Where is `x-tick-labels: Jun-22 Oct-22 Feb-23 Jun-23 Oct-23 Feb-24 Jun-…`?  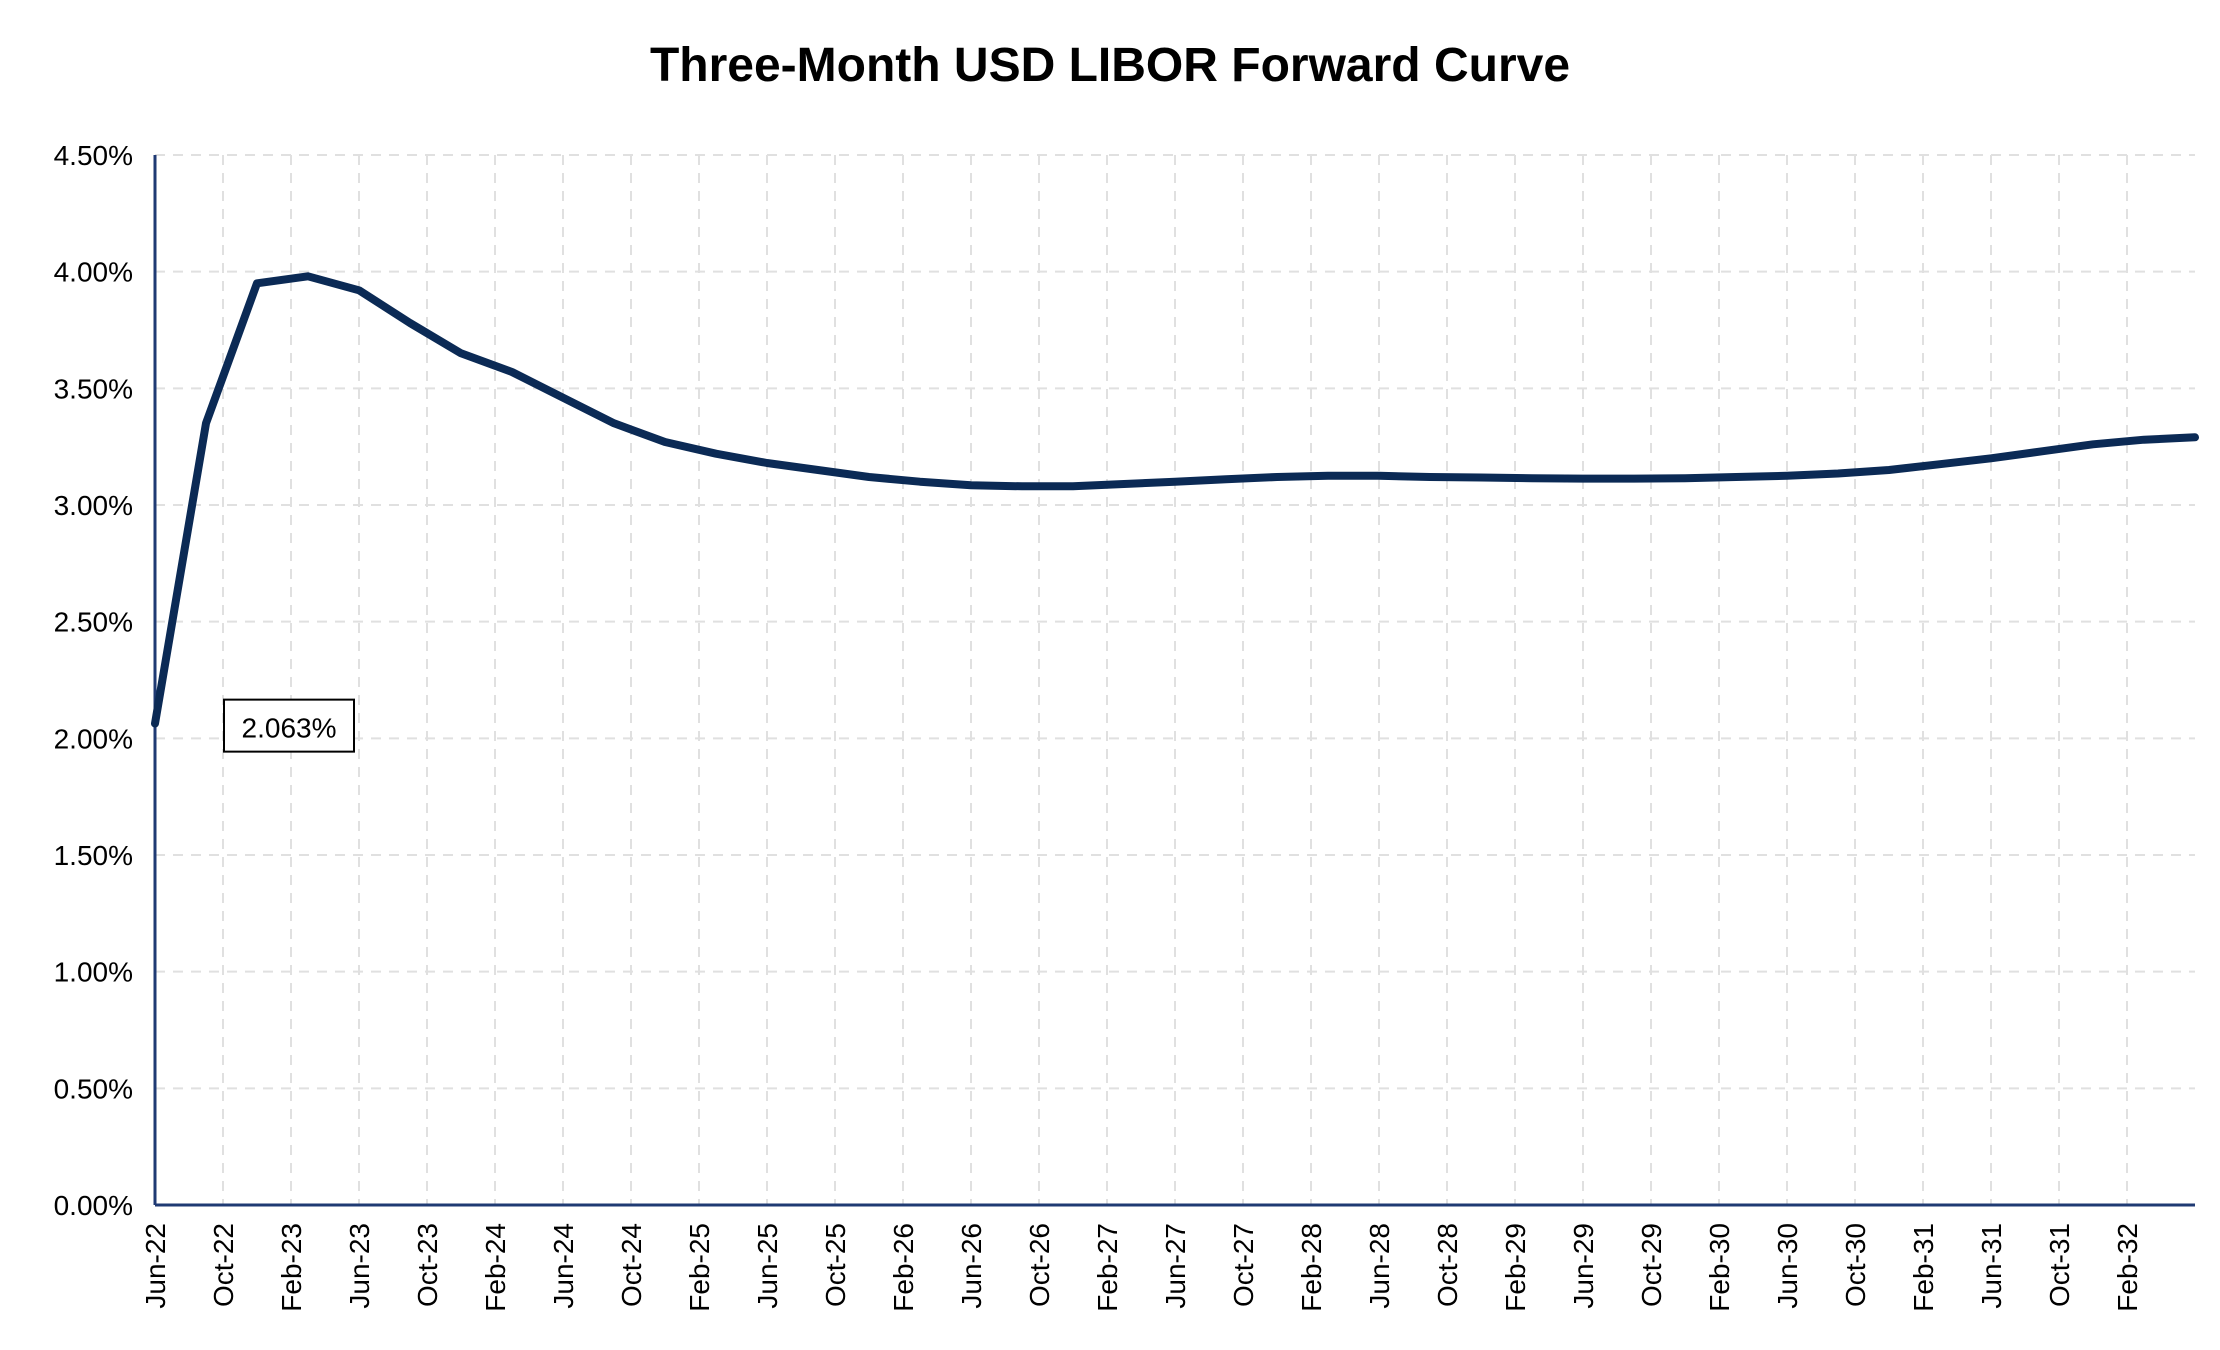 x-tick-labels: Jun-22 Oct-22 Feb-23 Jun-23 Oct-23 Feb-24 Jun-… is located at coordinates (1141, 1267).